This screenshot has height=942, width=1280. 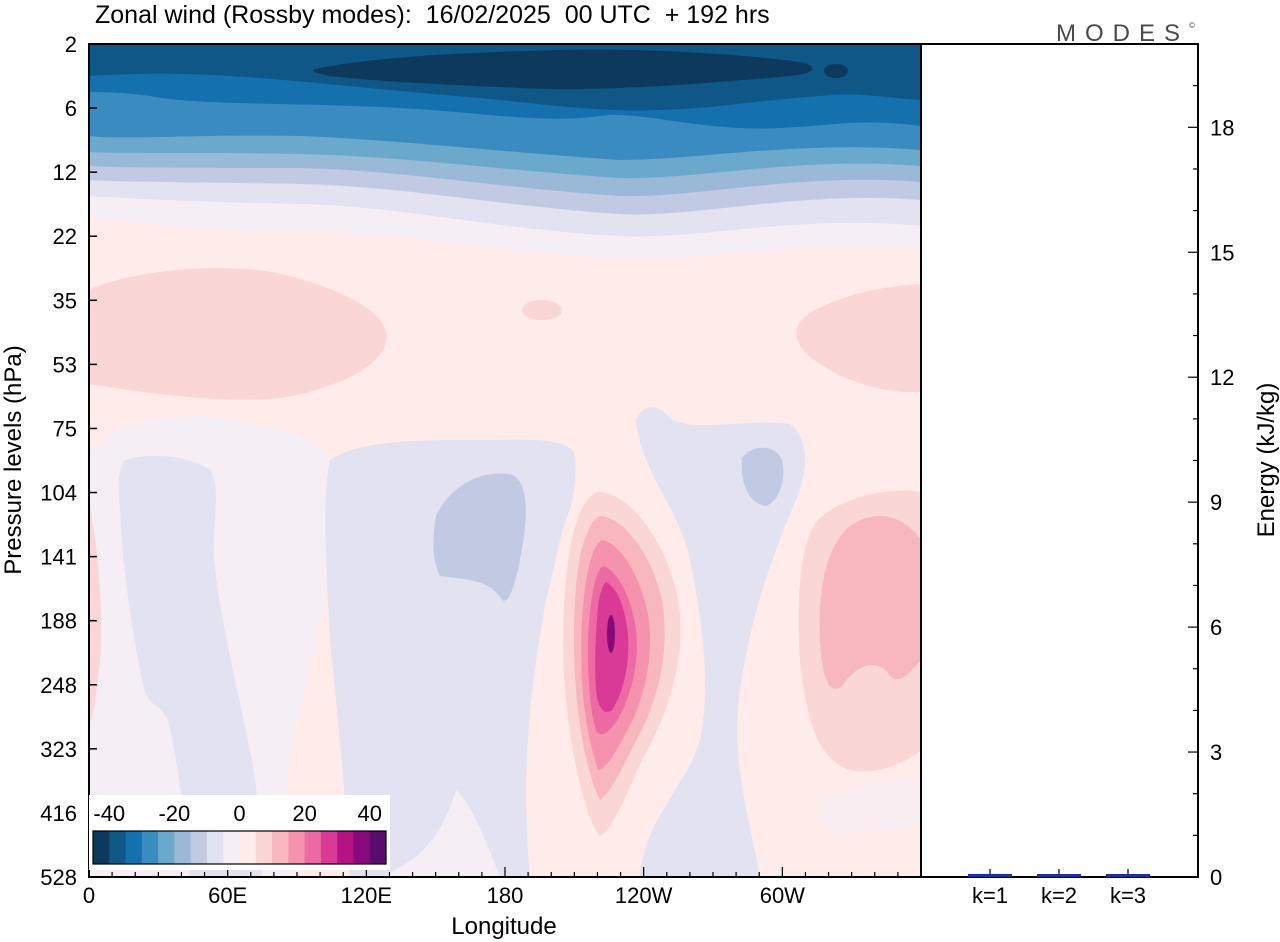 I want to click on colorbar: -40 -20 0 20 40, so click(x=239, y=832).